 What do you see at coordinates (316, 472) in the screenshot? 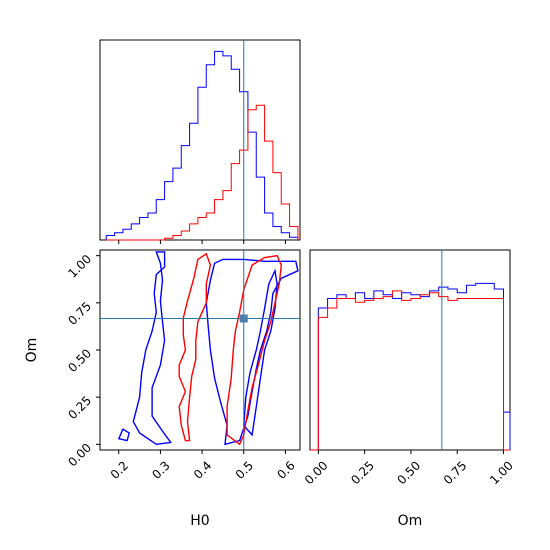
I see `om-xtick-label-0: 0.00` at bounding box center [316, 472].